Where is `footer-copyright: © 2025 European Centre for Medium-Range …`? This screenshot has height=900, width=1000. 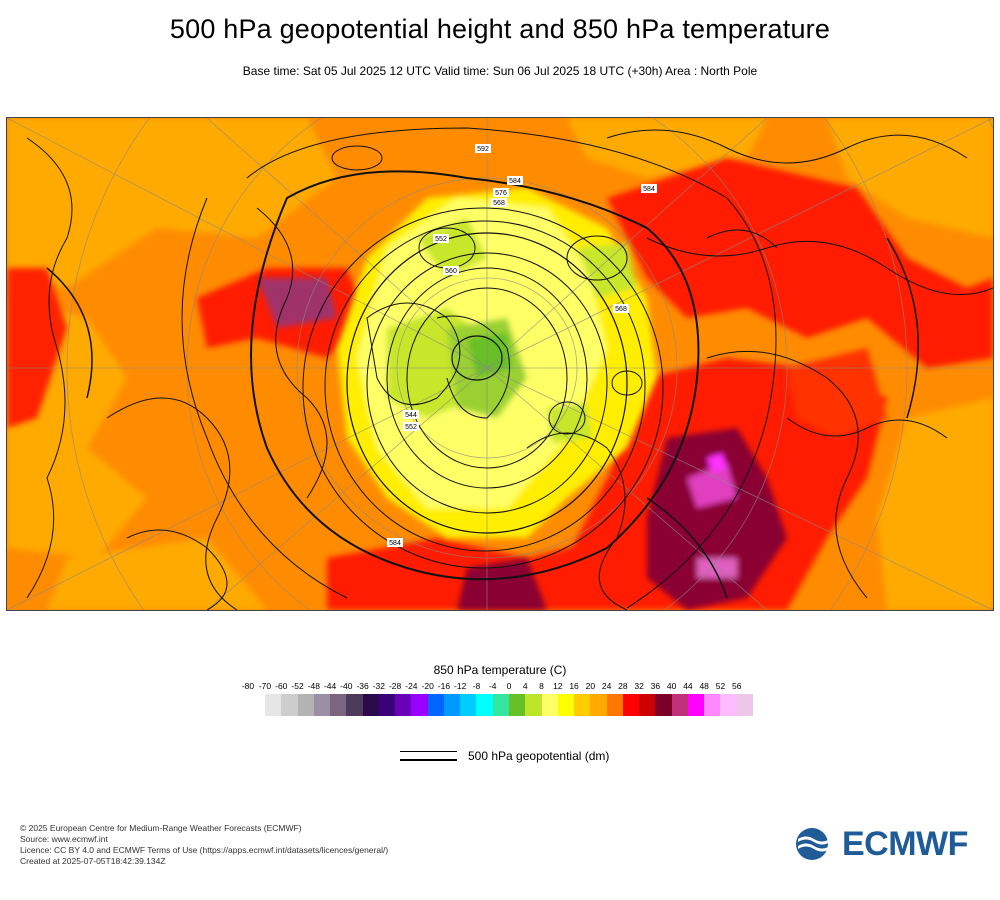
footer-copyright: © 2025 European Centre for Medium-Range … is located at coordinates (161, 828).